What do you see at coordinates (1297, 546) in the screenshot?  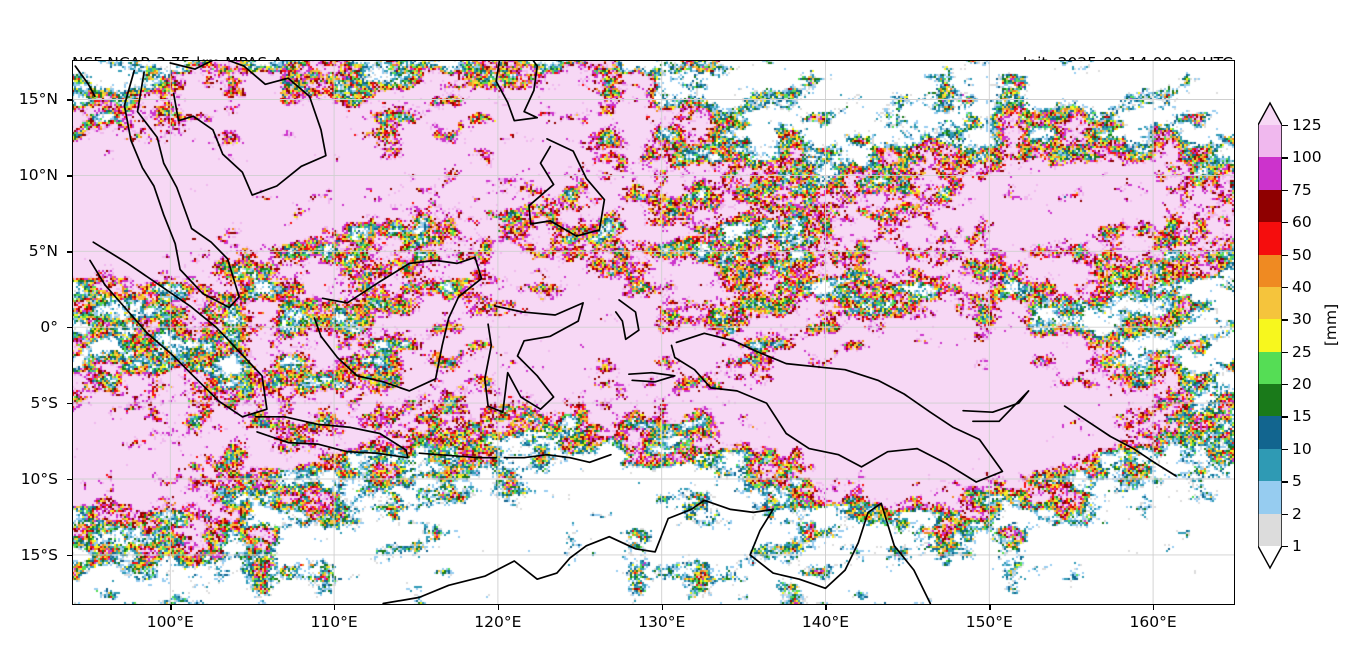 I see `colorbar-tick-label: 1` at bounding box center [1297, 546].